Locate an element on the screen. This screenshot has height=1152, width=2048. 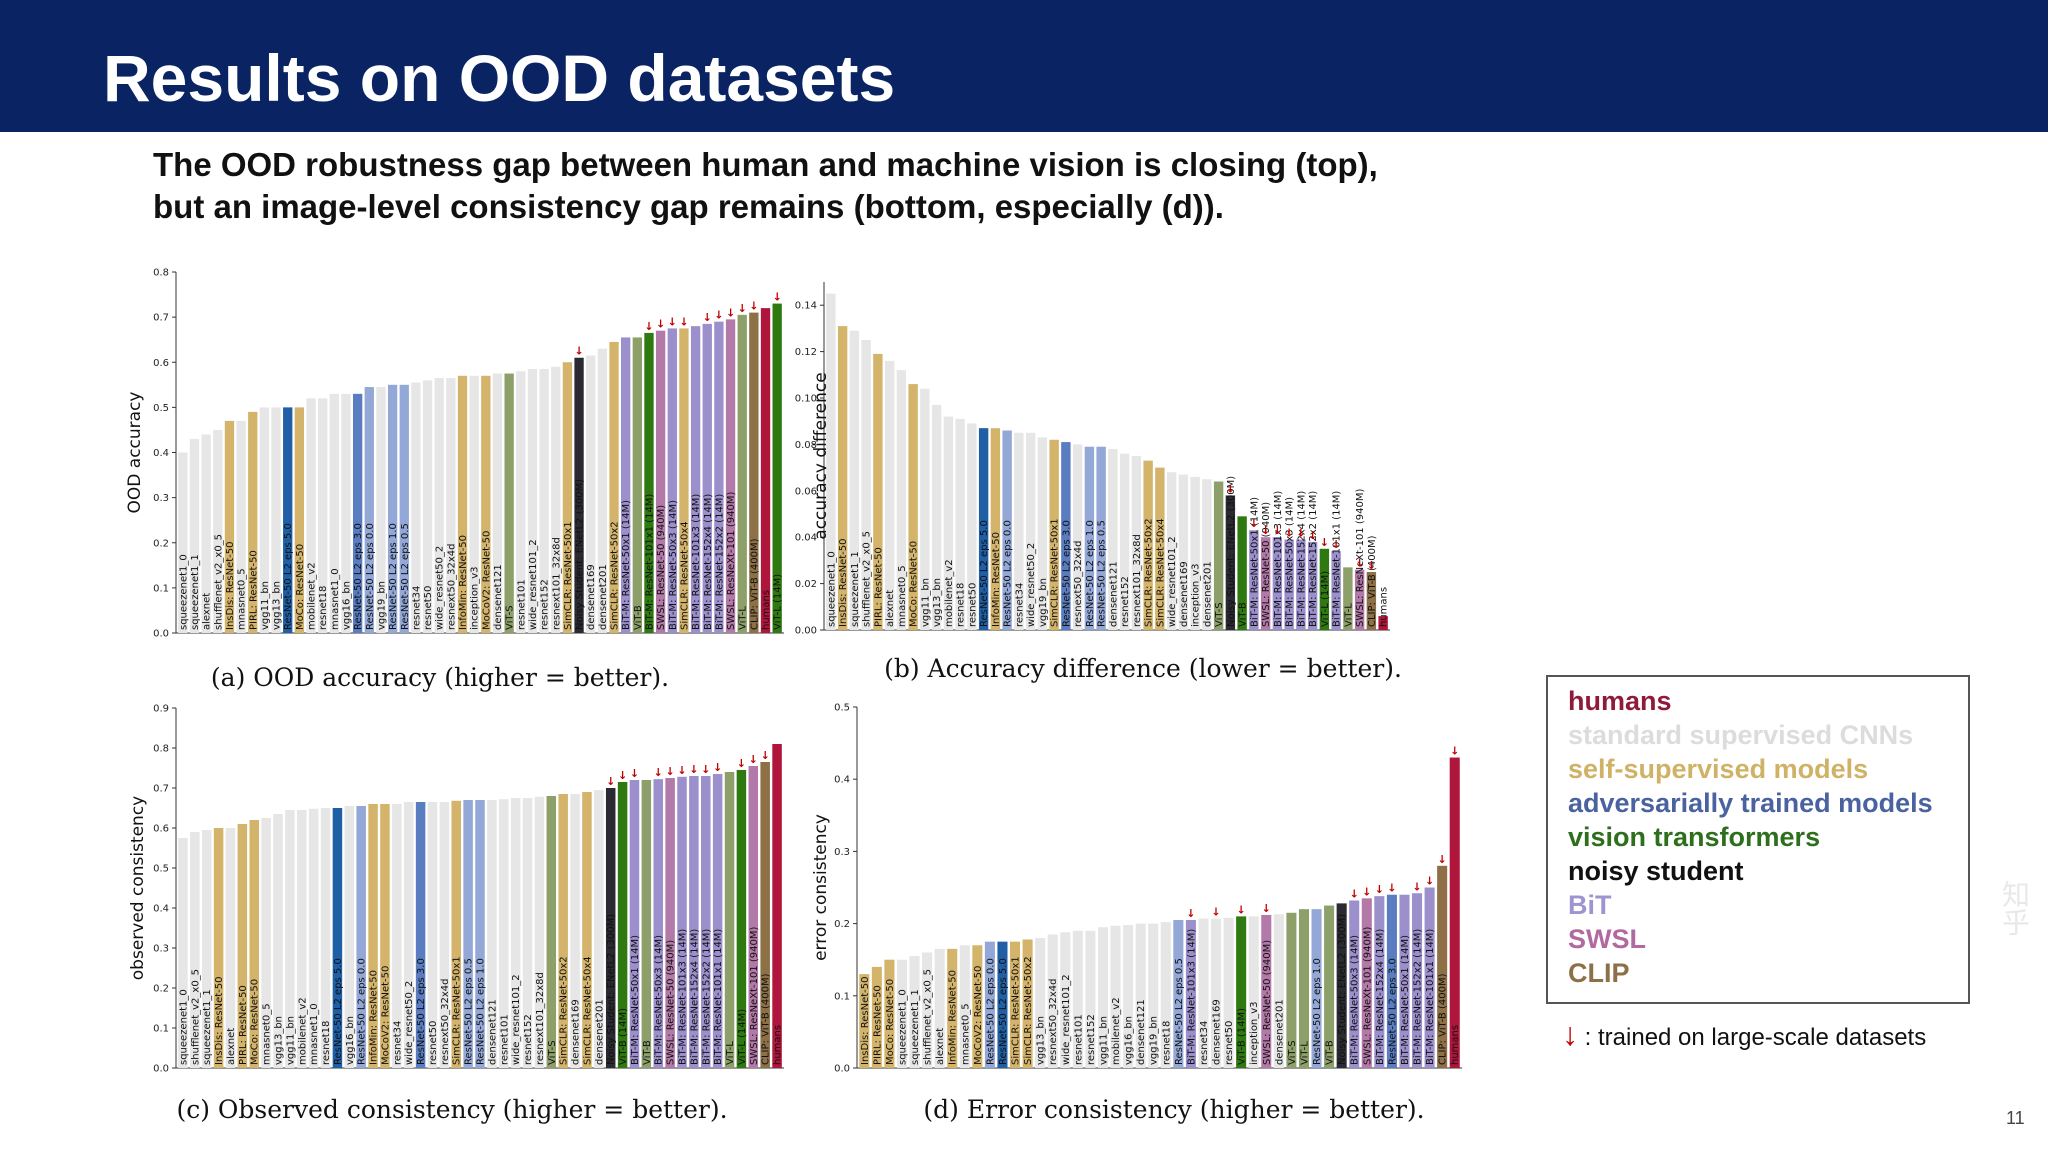
category-label: mobilenet_v2 is located at coordinates (312, 596).